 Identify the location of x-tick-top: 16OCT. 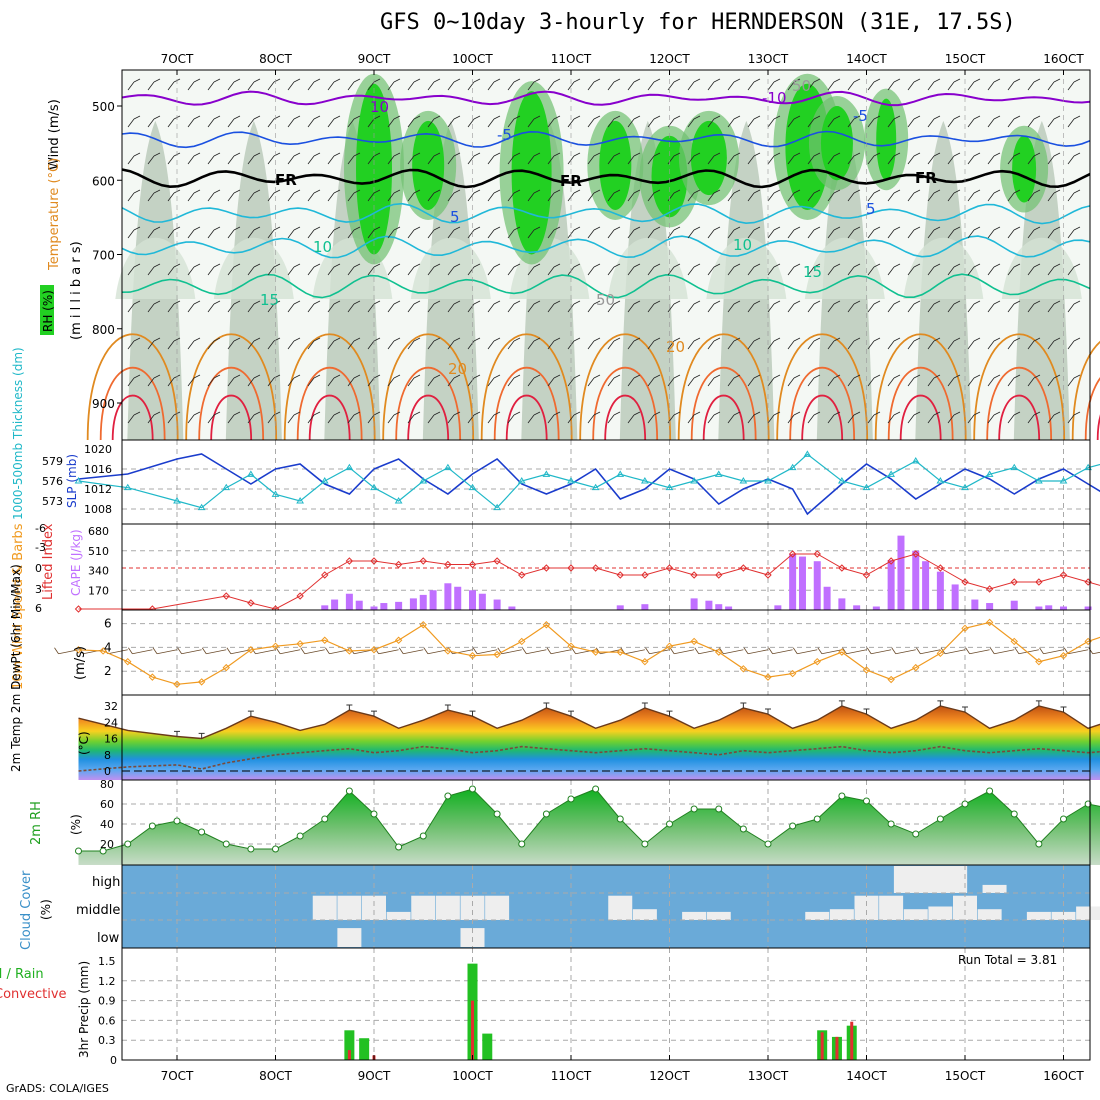
(1063, 59).